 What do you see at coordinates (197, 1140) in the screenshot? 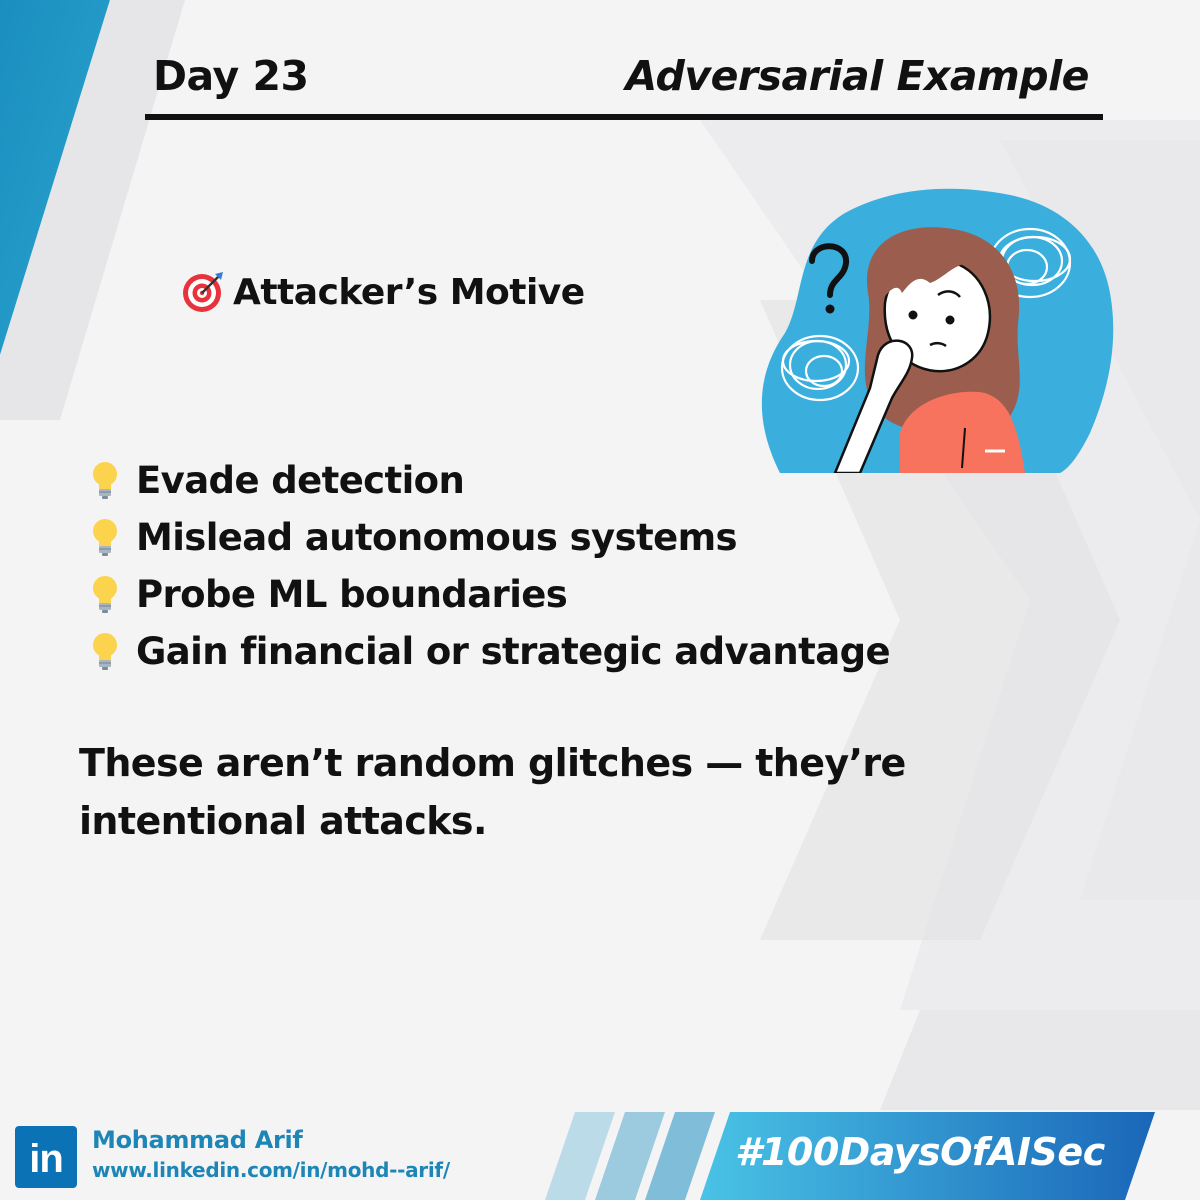
I see `author-name: Mohammad Arif` at bounding box center [197, 1140].